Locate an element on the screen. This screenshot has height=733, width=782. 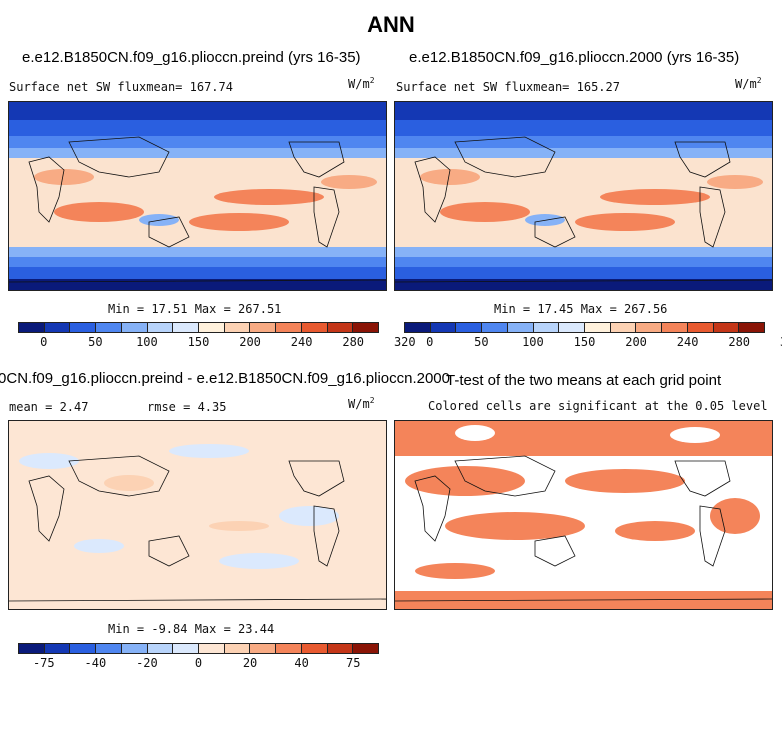
map-2000 is located at coordinates (583, 196).